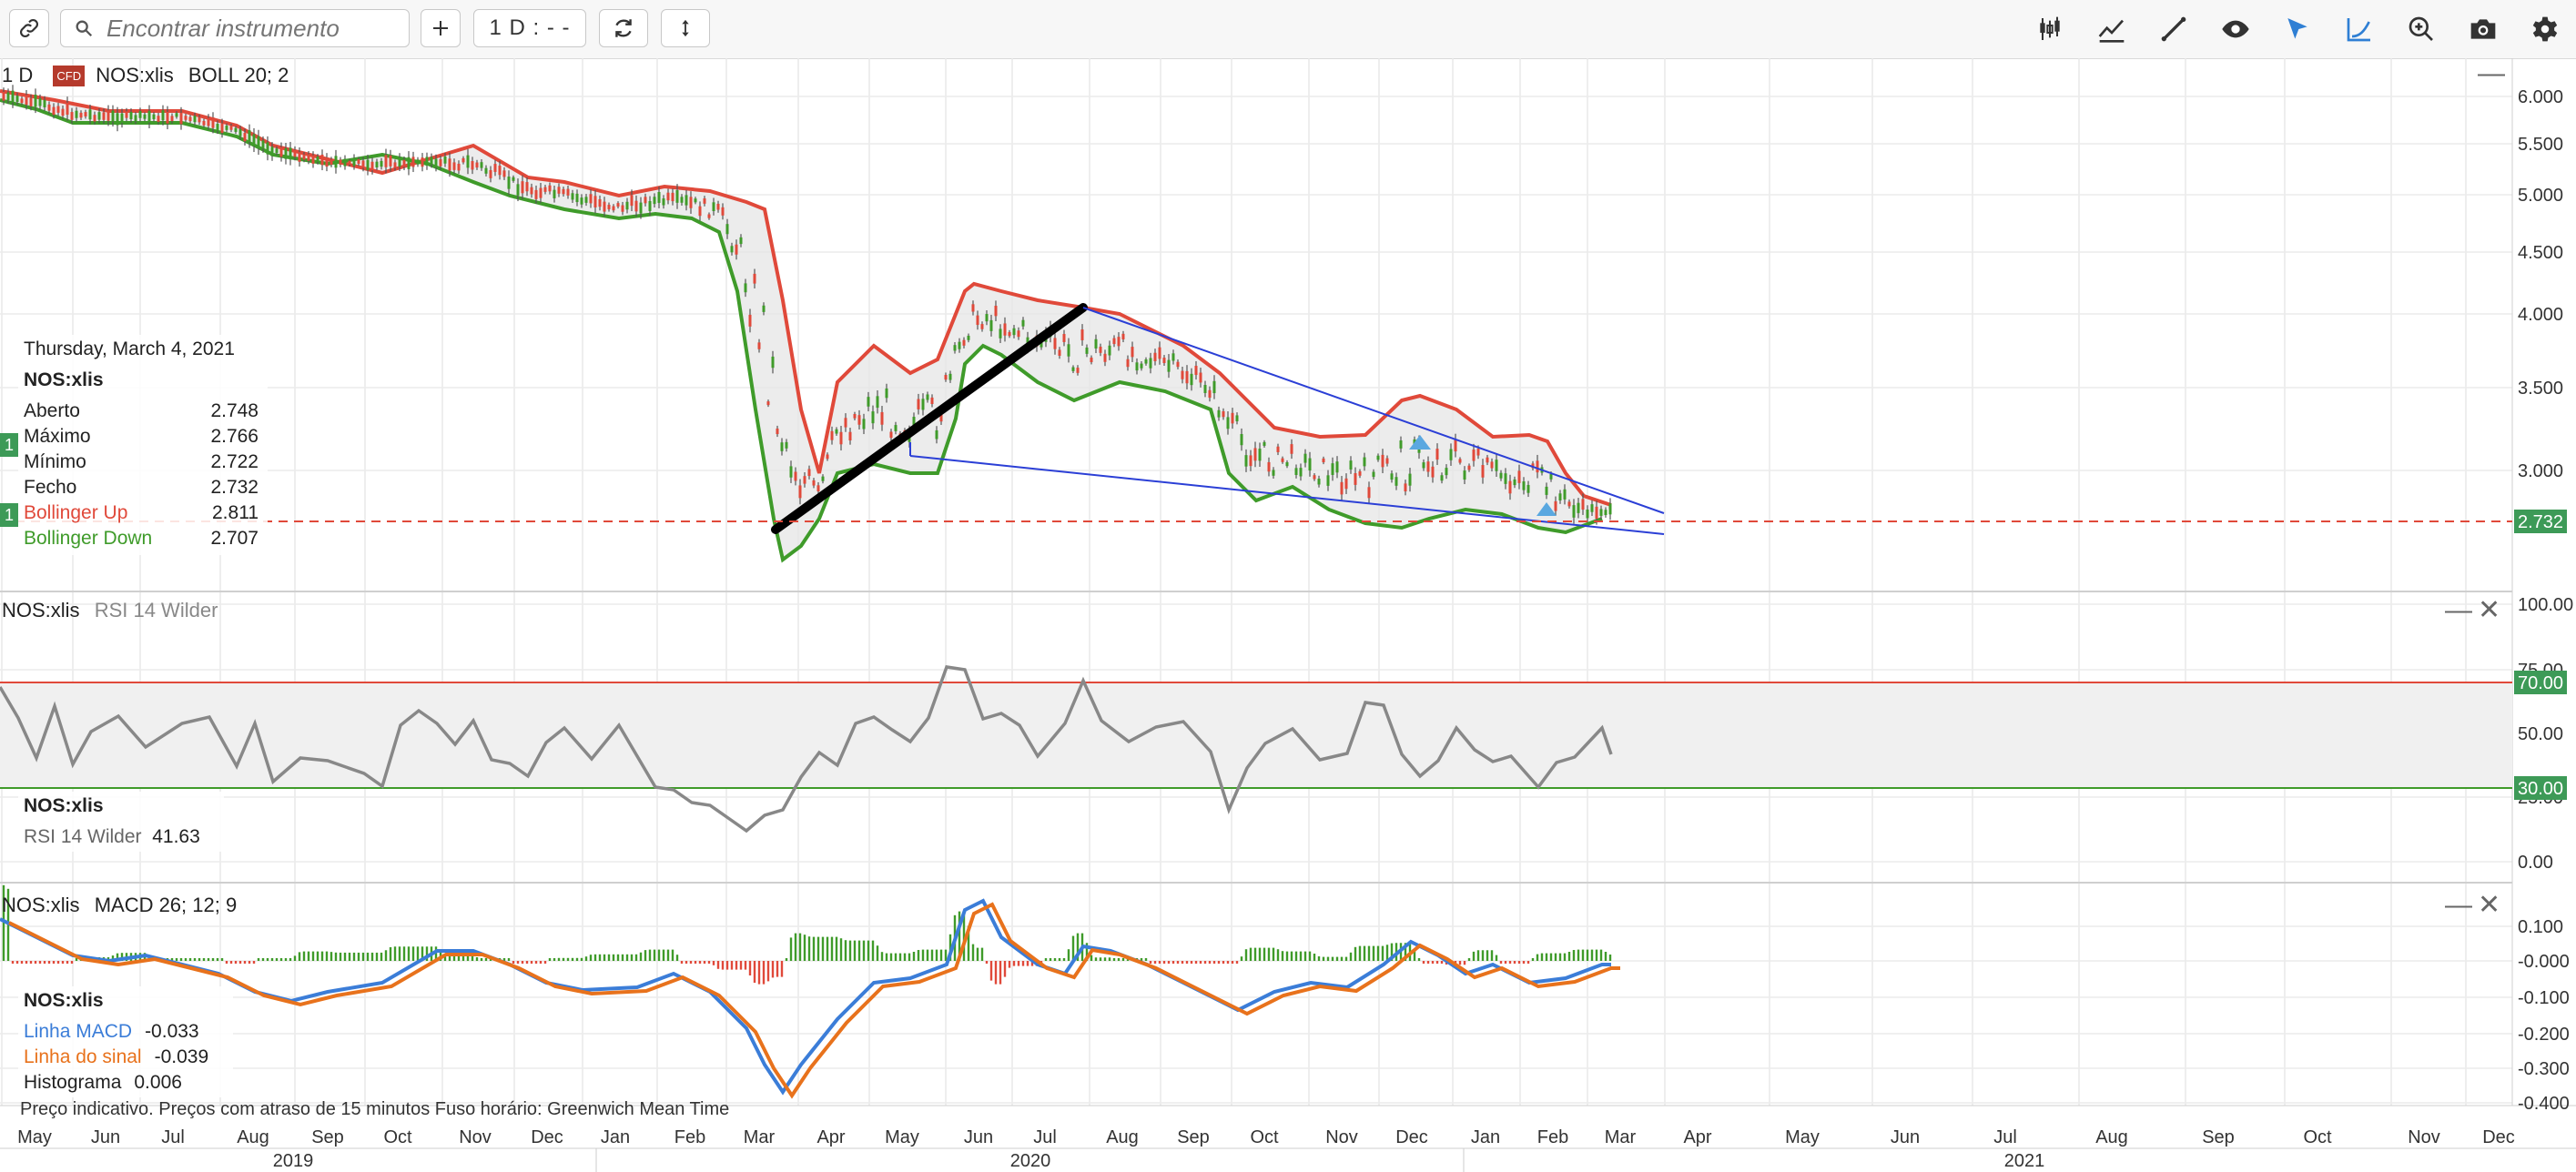 The image size is (2576, 1172). I want to click on interval-button: 1 D : - -, so click(529, 28).